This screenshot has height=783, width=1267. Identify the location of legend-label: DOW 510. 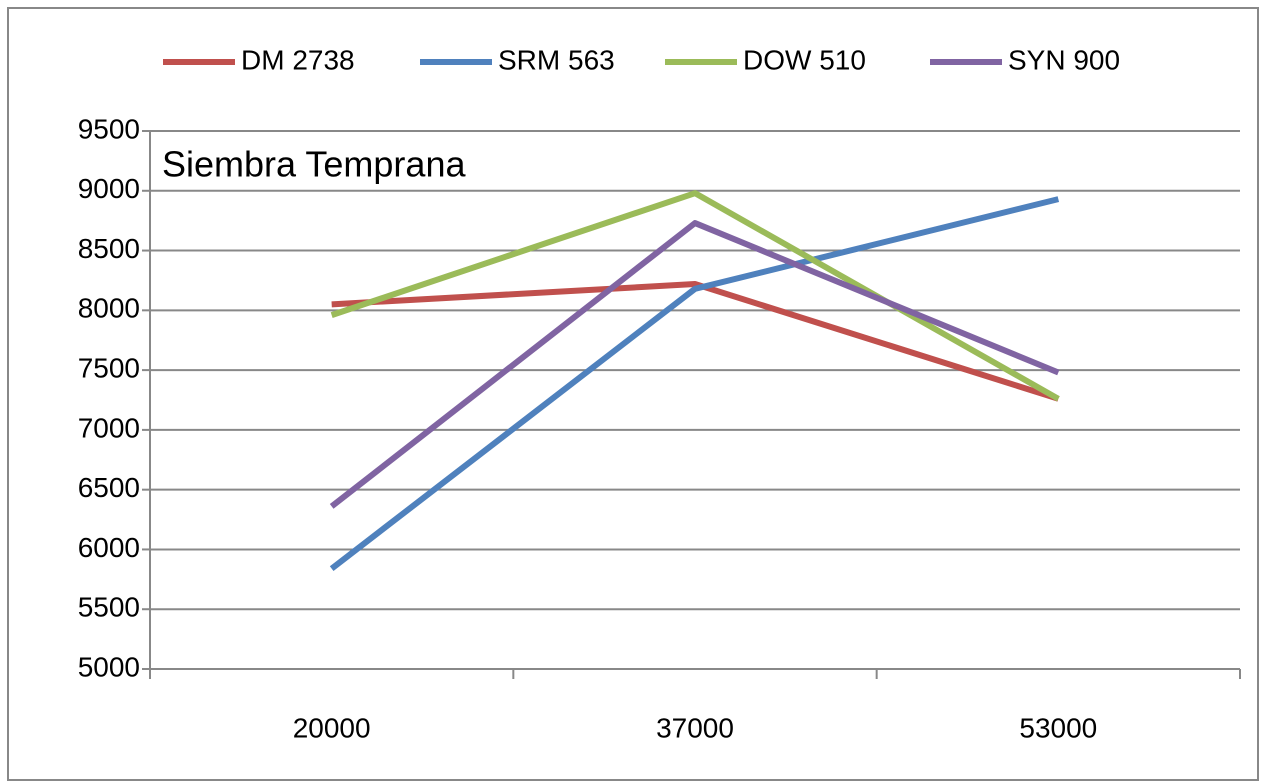
(804, 59).